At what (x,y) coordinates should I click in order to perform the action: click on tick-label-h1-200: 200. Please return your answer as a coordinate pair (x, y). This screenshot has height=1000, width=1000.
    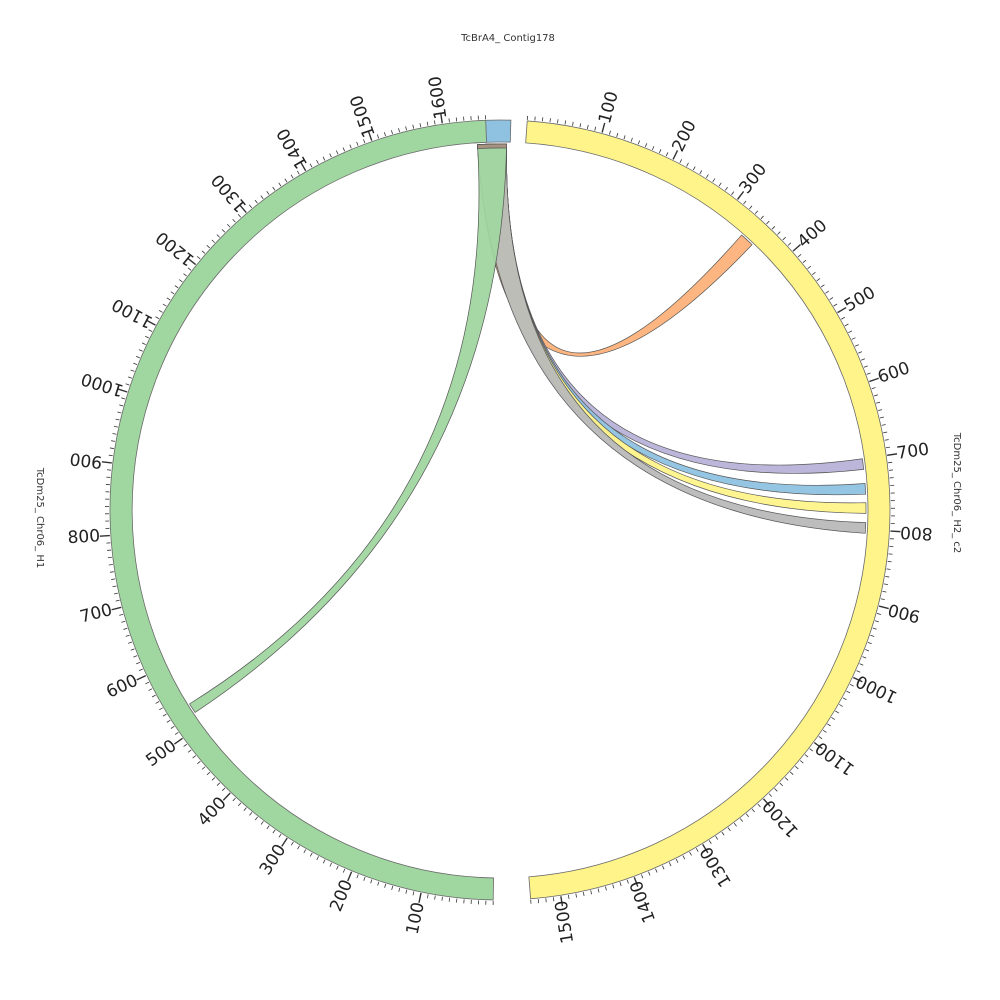
    Looking at the image, I should click on (341, 896).